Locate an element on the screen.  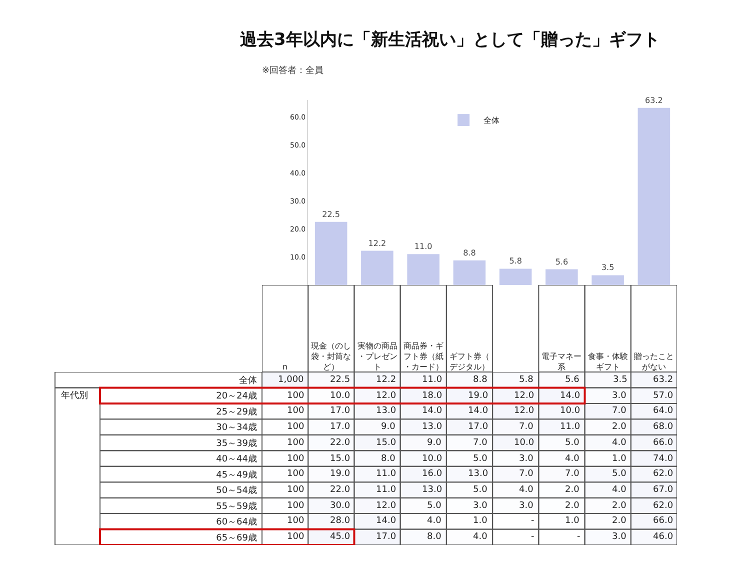
data-label: 67.0 is located at coordinates (663, 490).